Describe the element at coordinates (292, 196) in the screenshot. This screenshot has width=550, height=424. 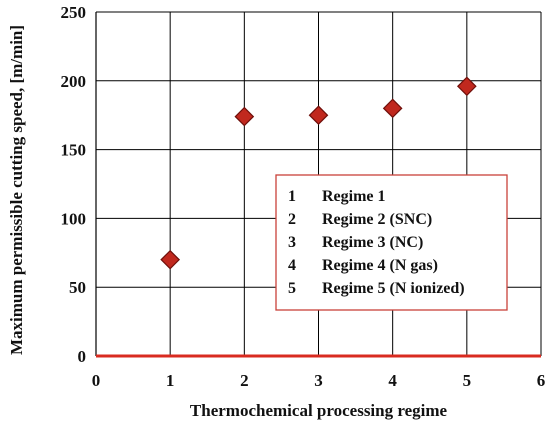
I see `legend-item-number: 1` at that location.